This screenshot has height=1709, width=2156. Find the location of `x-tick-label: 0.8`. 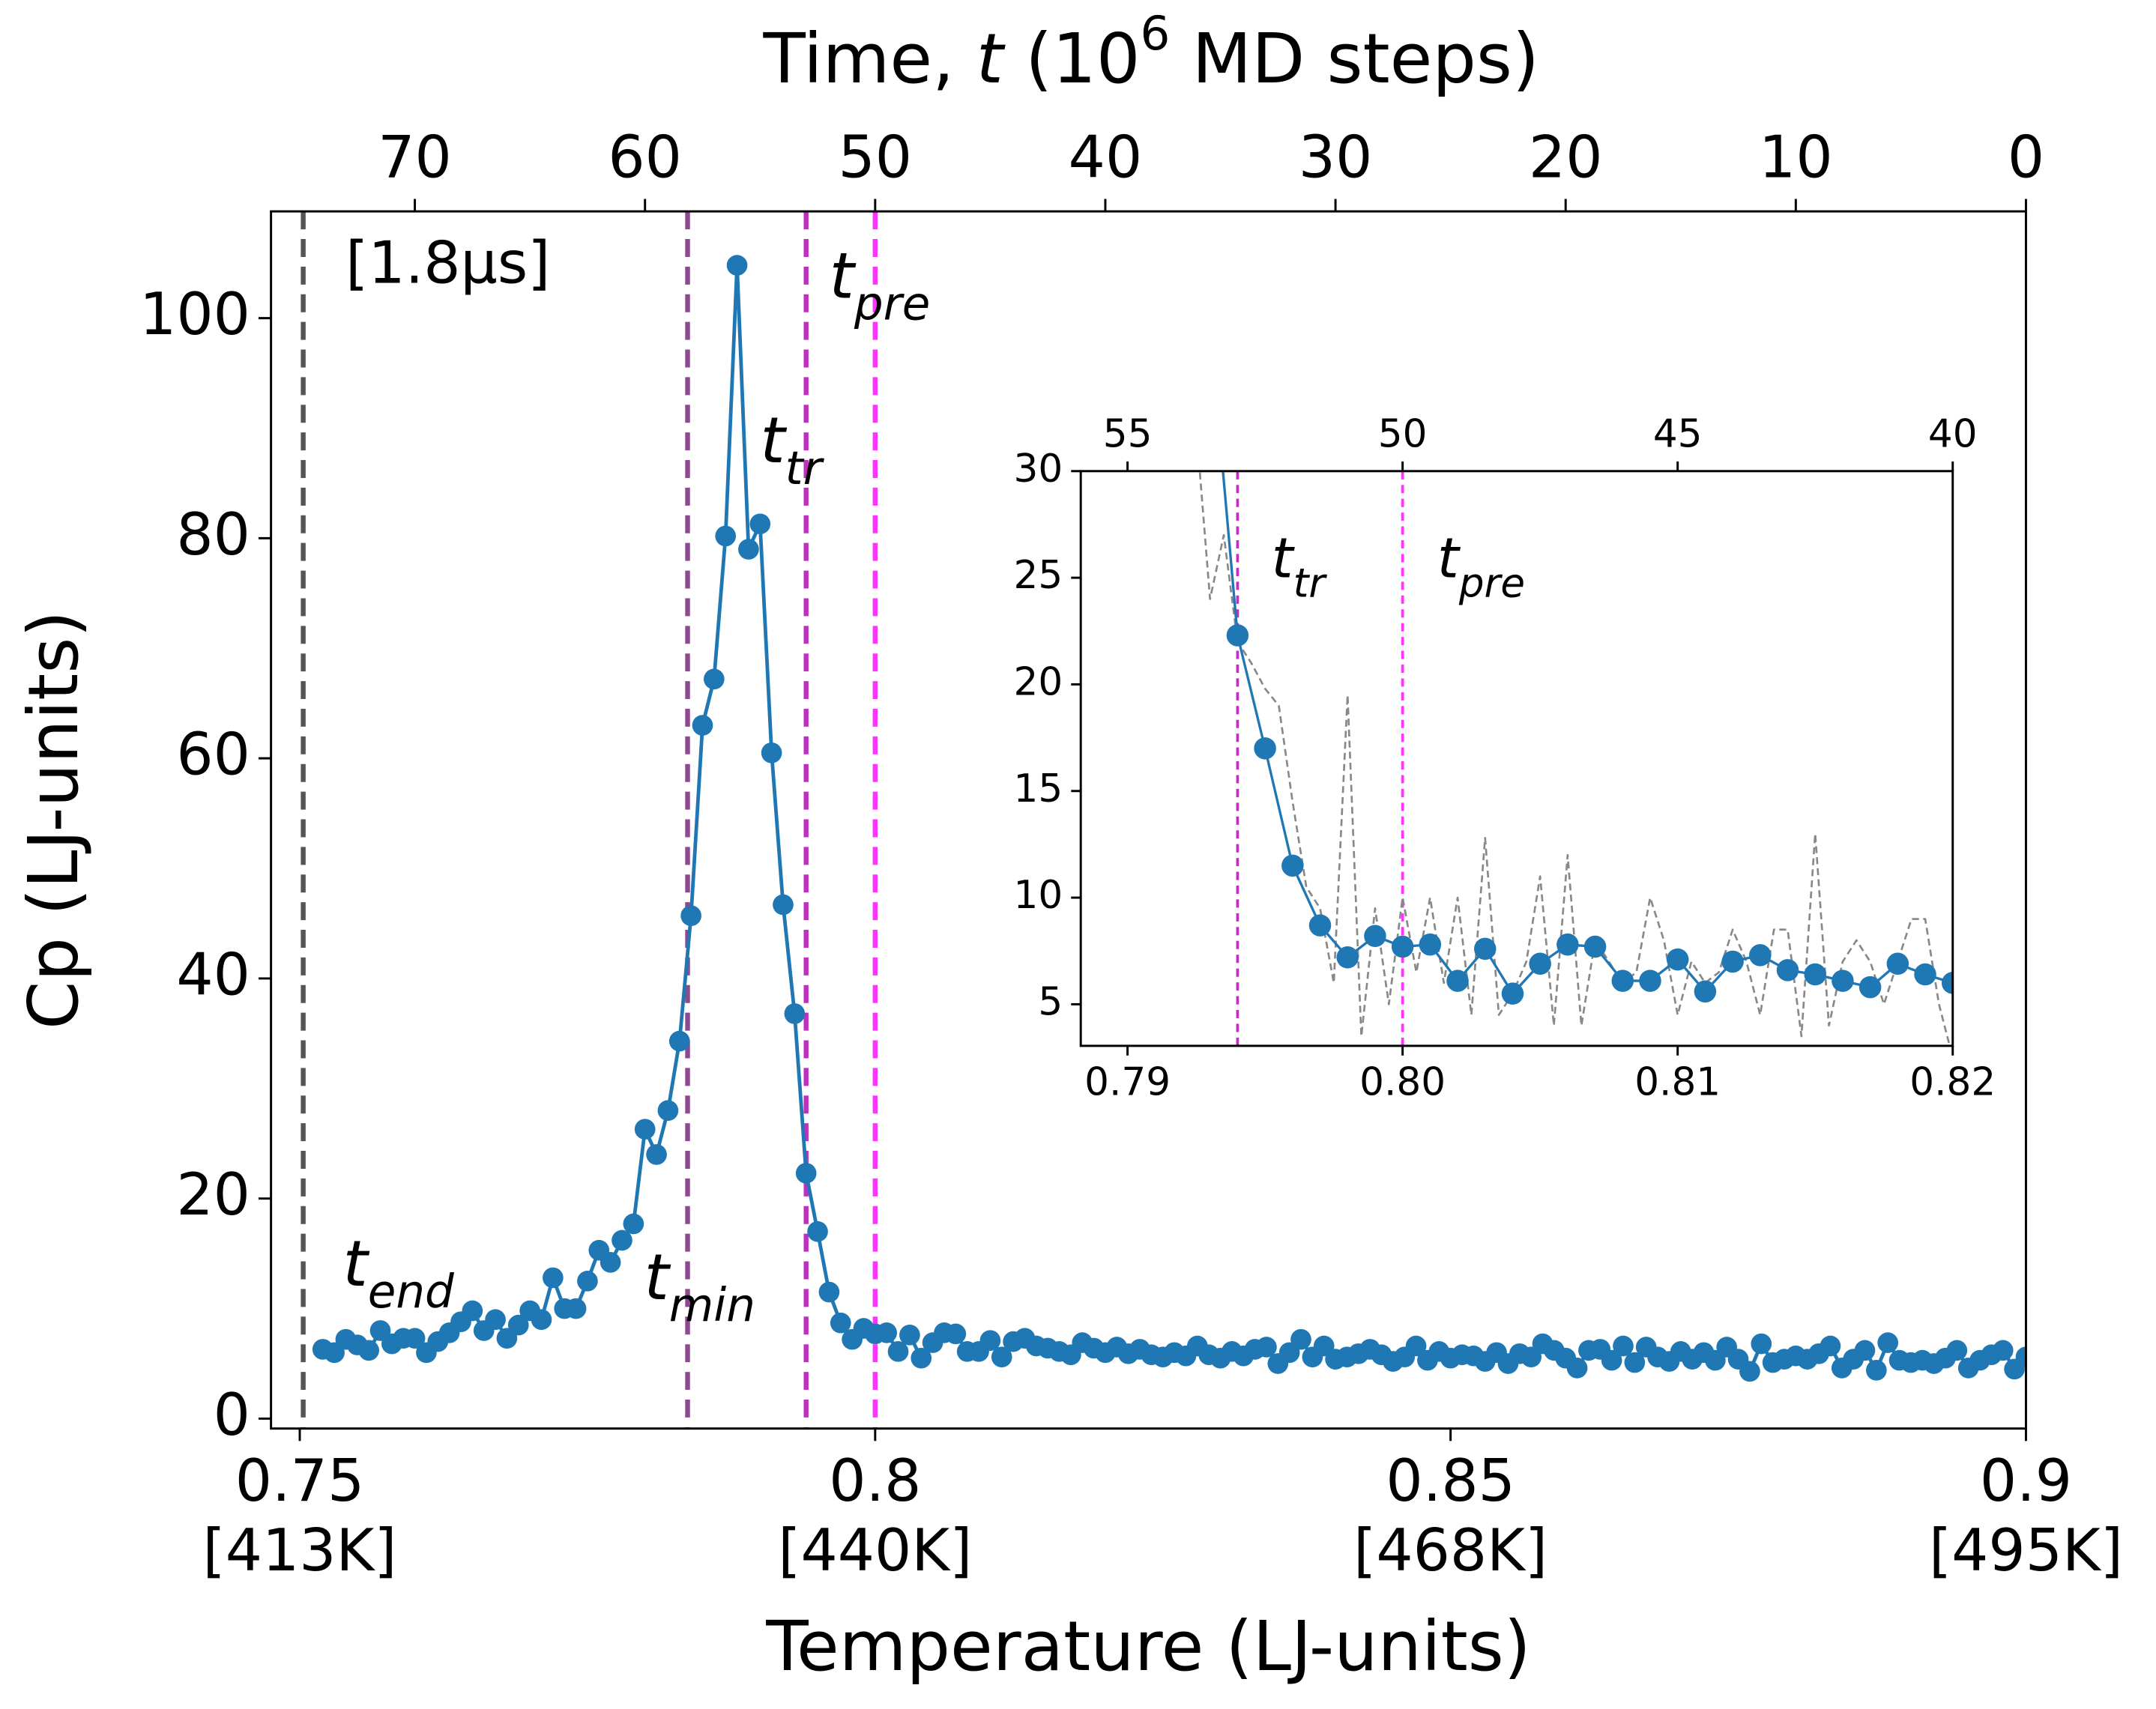

x-tick-label: 0.8 is located at coordinates (875, 1481).